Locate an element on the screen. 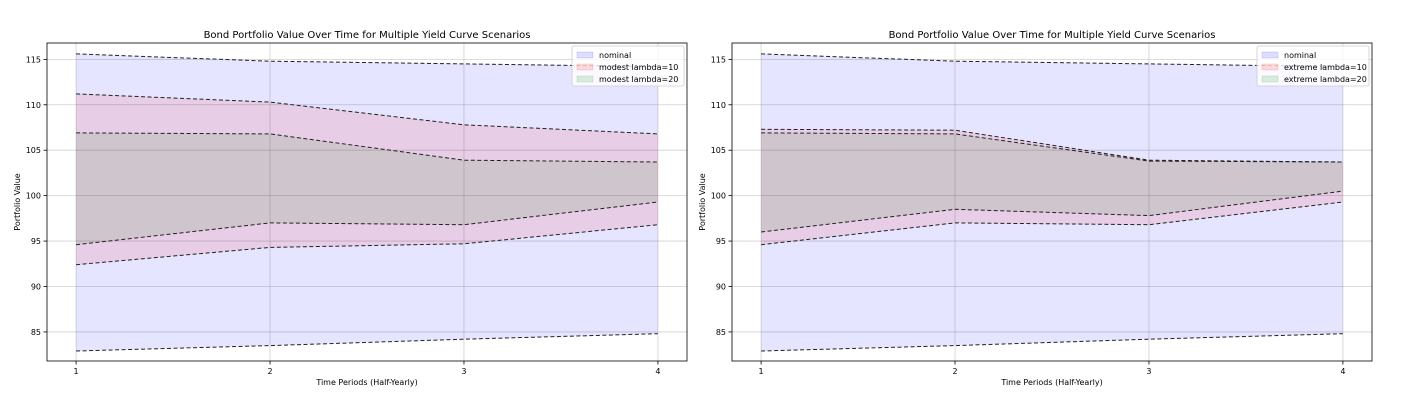 The width and height of the screenshot is (1404, 408). legend-label: modest lambda=20 is located at coordinates (638, 79).